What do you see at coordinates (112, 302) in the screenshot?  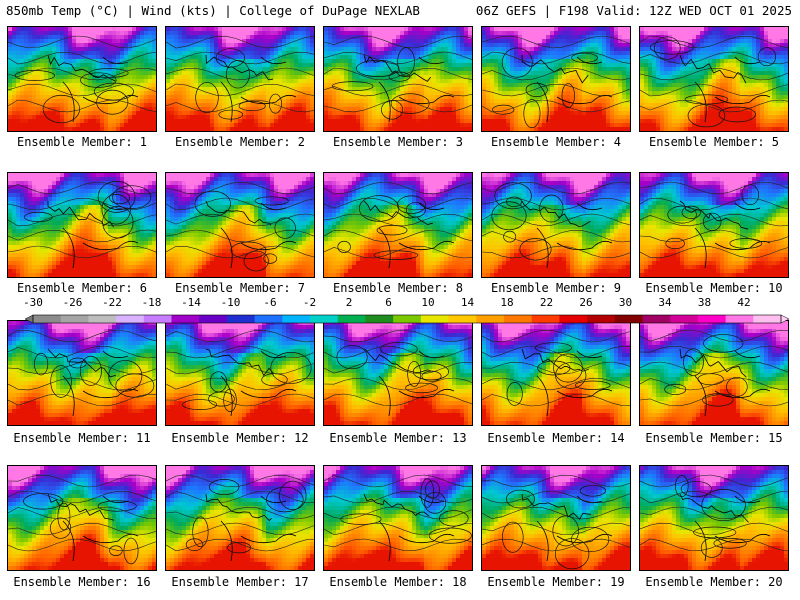 I see `colorbar-tick-label: -22` at bounding box center [112, 302].